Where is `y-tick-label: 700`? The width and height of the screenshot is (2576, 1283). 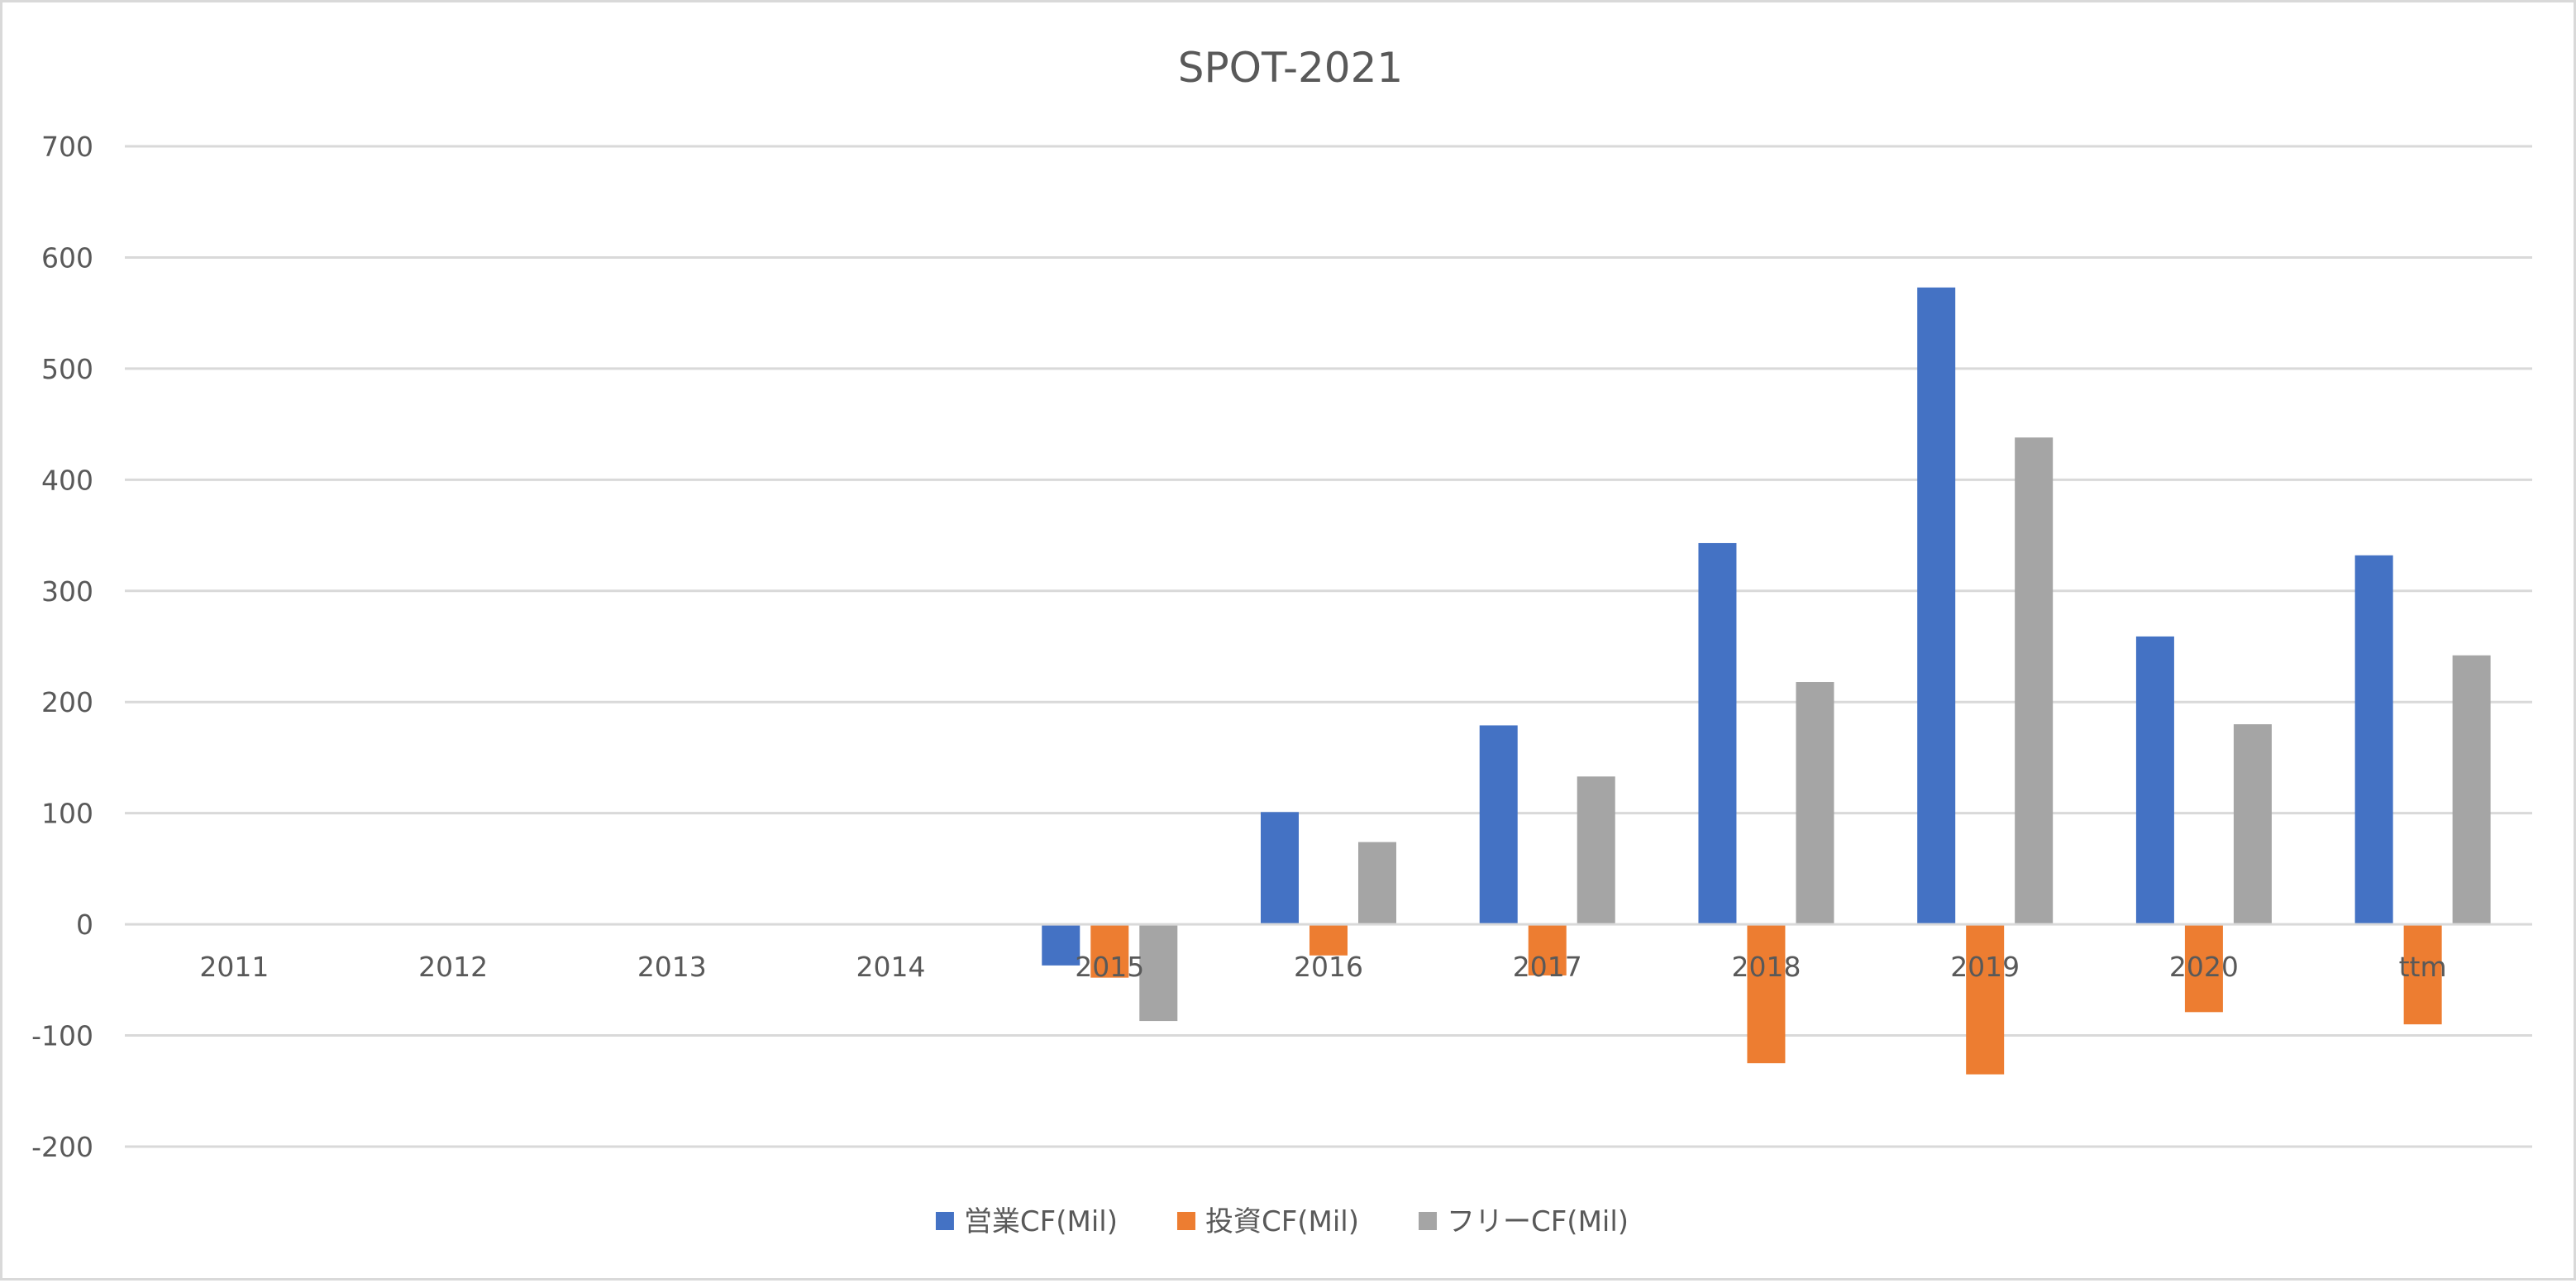
y-tick-label: 700 is located at coordinates (67, 147).